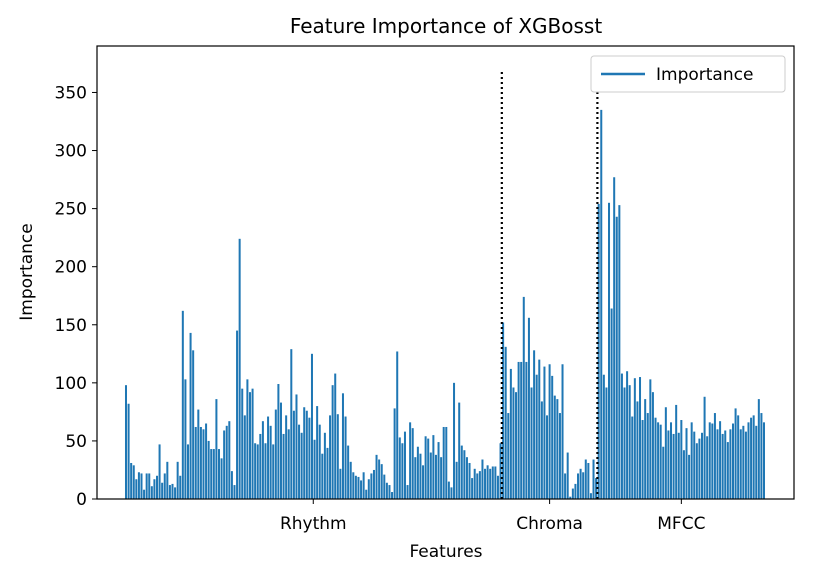 This screenshot has width=813, height=577. What do you see at coordinates (71, 152) in the screenshot?
I see `y-tick-label: 300` at bounding box center [71, 152].